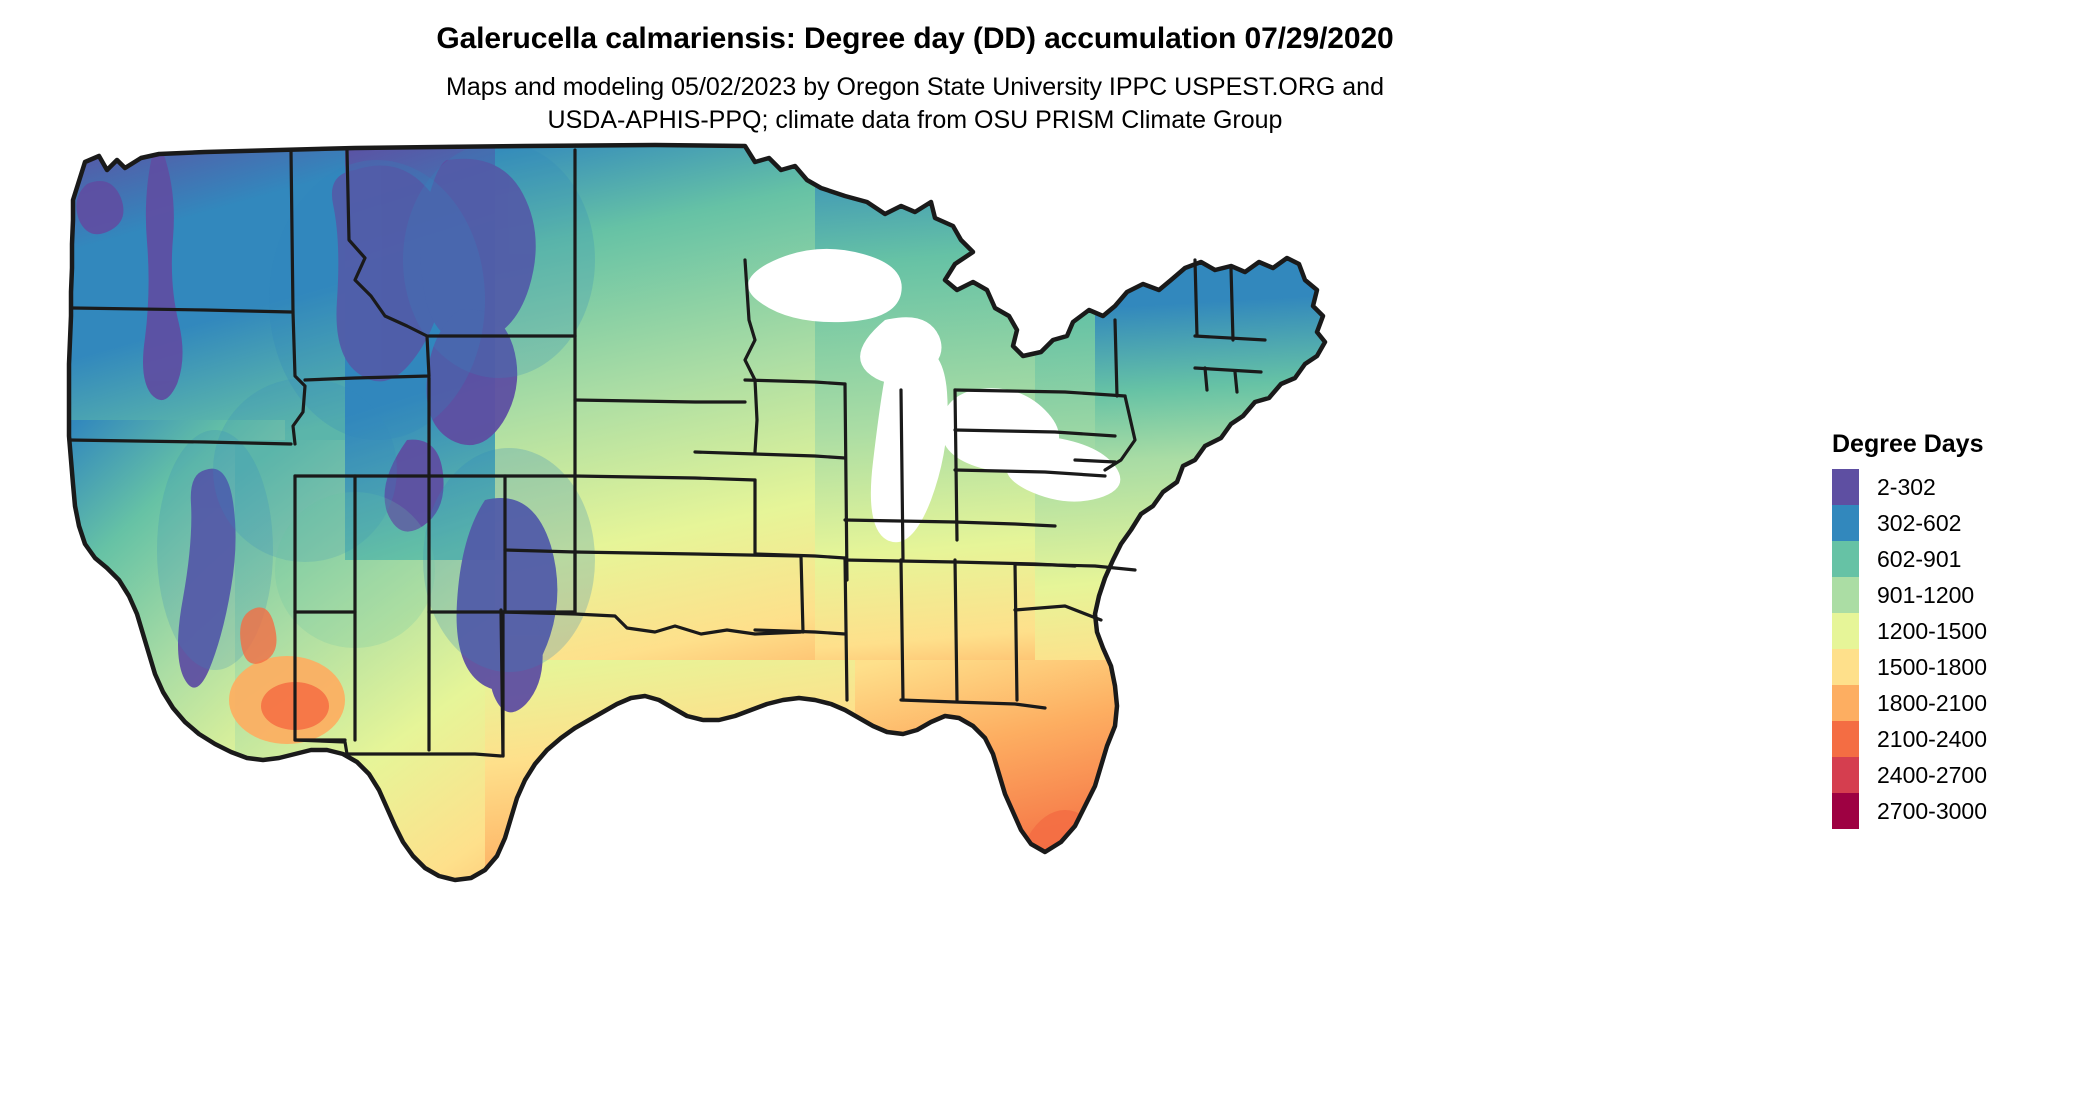 The image size is (2100, 1116). Describe the element at coordinates (1919, 522) in the screenshot. I see `legend-label: 302-602` at that location.